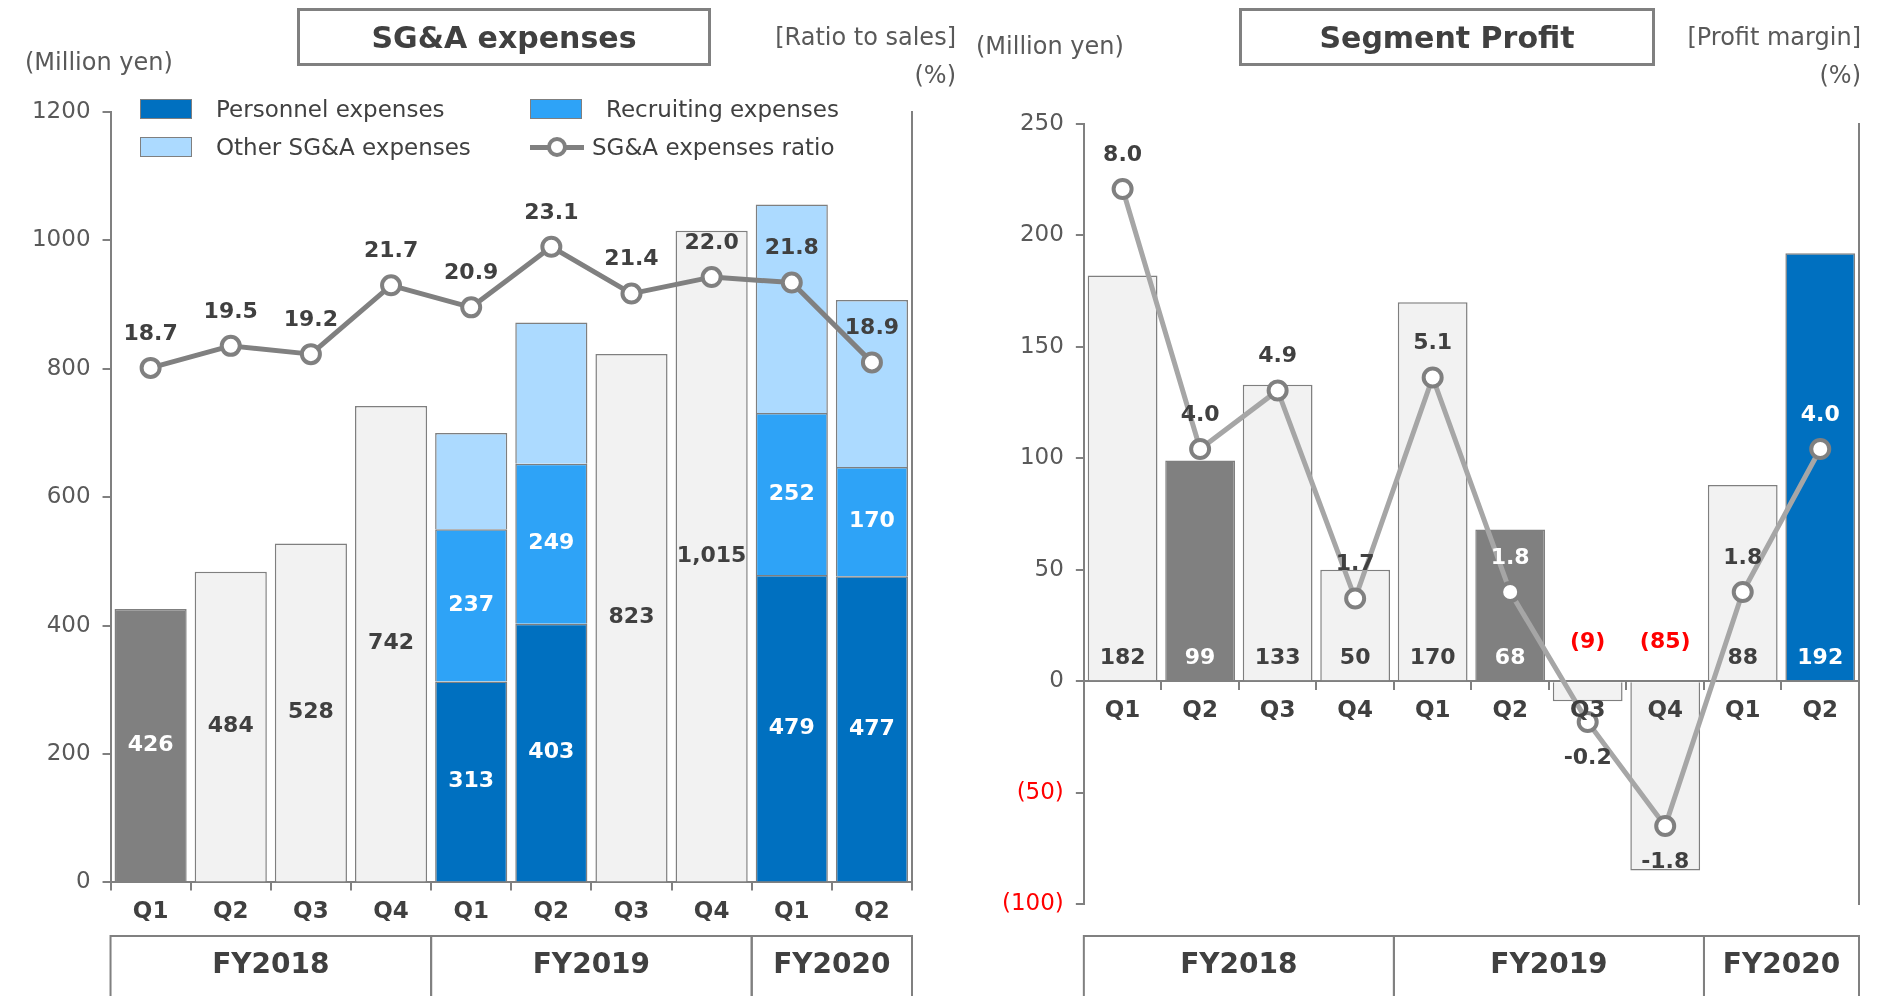 Image resolution: width=1877 pixels, height=996 pixels. Describe the element at coordinates (1773, 56) in the screenshot. I see `y2-axis-title: [Profit margin] (%)` at that location.